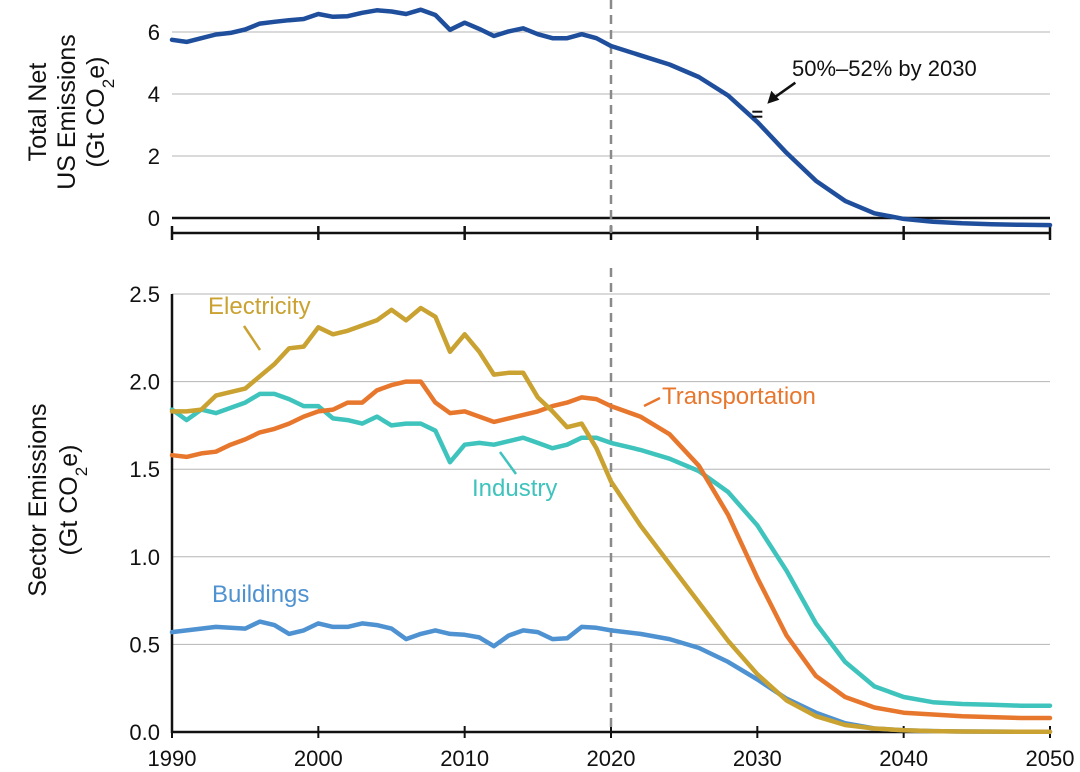  What do you see at coordinates (1050, 758) in the screenshot?
I see `bottom-xtick-label-2050: 2050` at bounding box center [1050, 758].